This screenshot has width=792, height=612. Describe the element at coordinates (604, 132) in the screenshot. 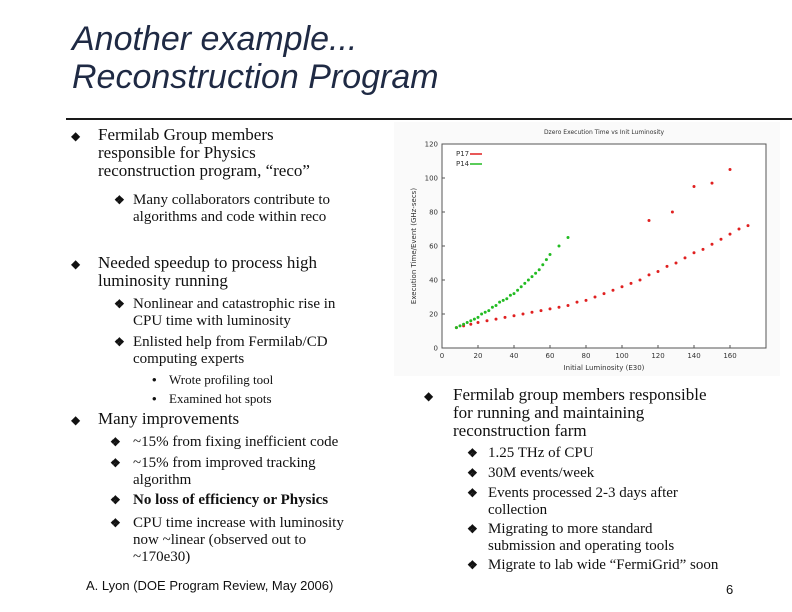

I see `chart-title: Dzero Execution Time vs Init Luminosity` at that location.